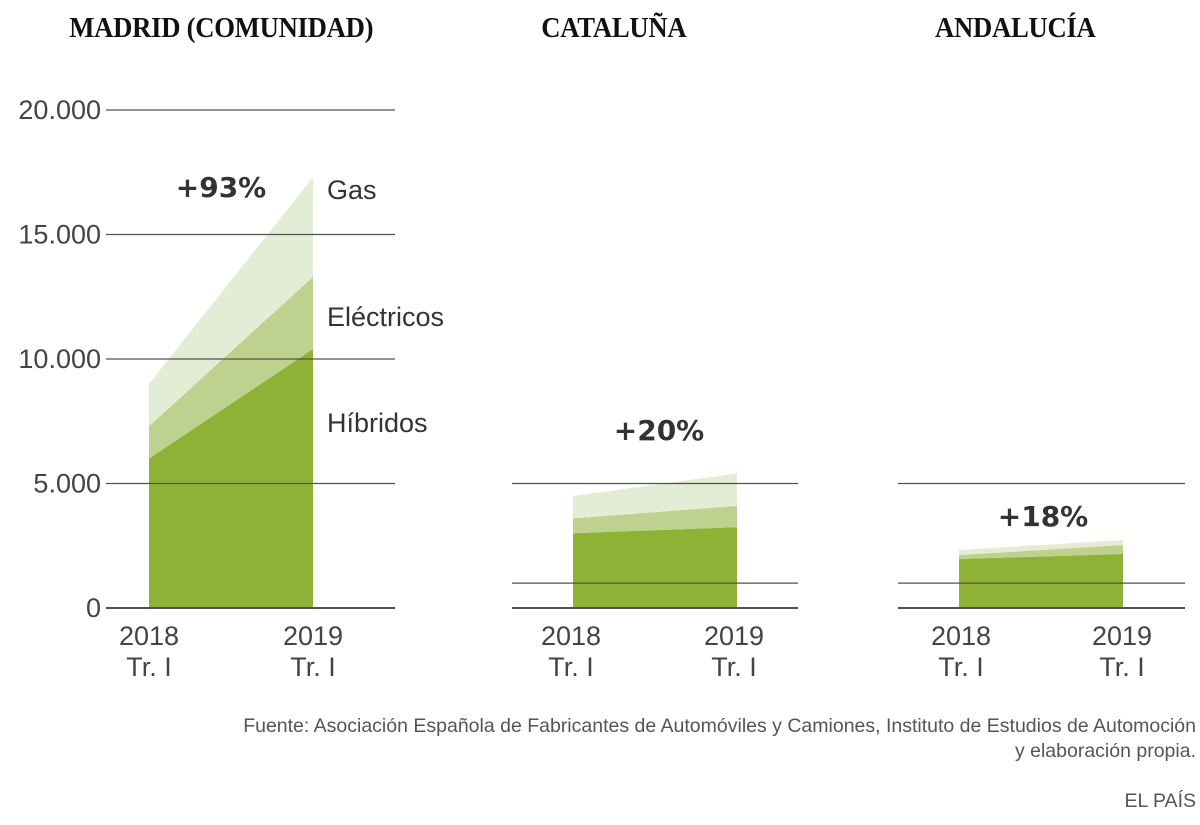 This screenshot has width=1200, height=825. Describe the element at coordinates (655, 567) in the screenshot. I see `area-cataluna-hibridos` at that location.